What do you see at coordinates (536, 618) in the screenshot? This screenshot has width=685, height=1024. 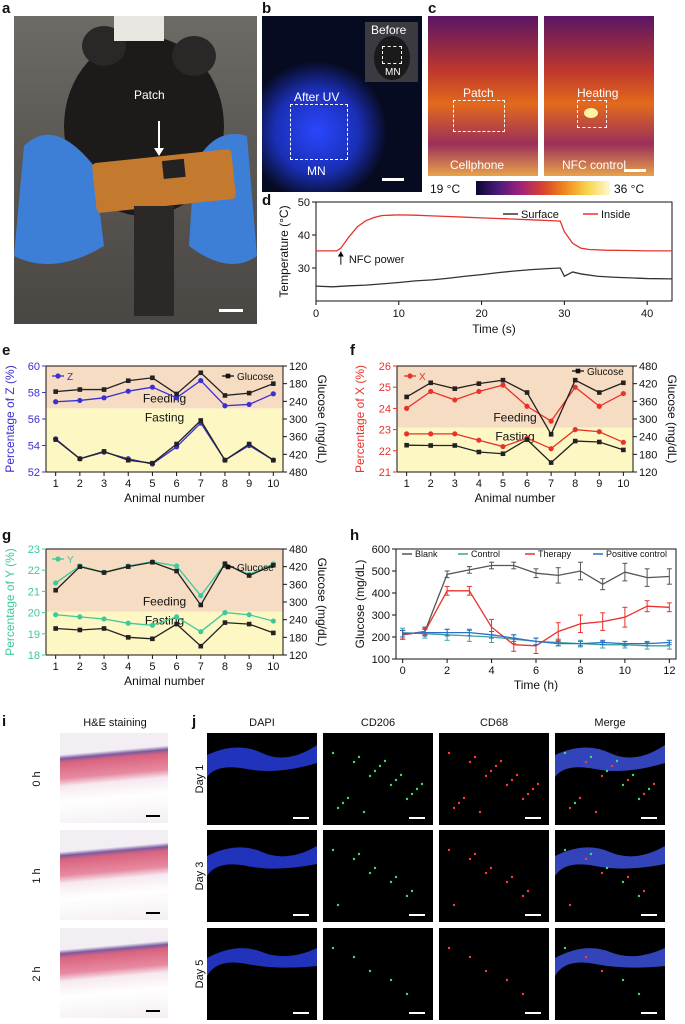 I see `series-line-therapy` at bounding box center [536, 618].